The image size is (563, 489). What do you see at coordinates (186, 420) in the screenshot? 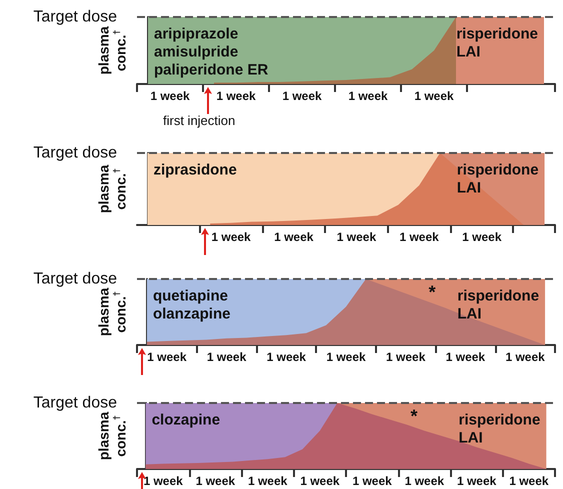
I see `series-label: clozapine` at bounding box center [186, 420].